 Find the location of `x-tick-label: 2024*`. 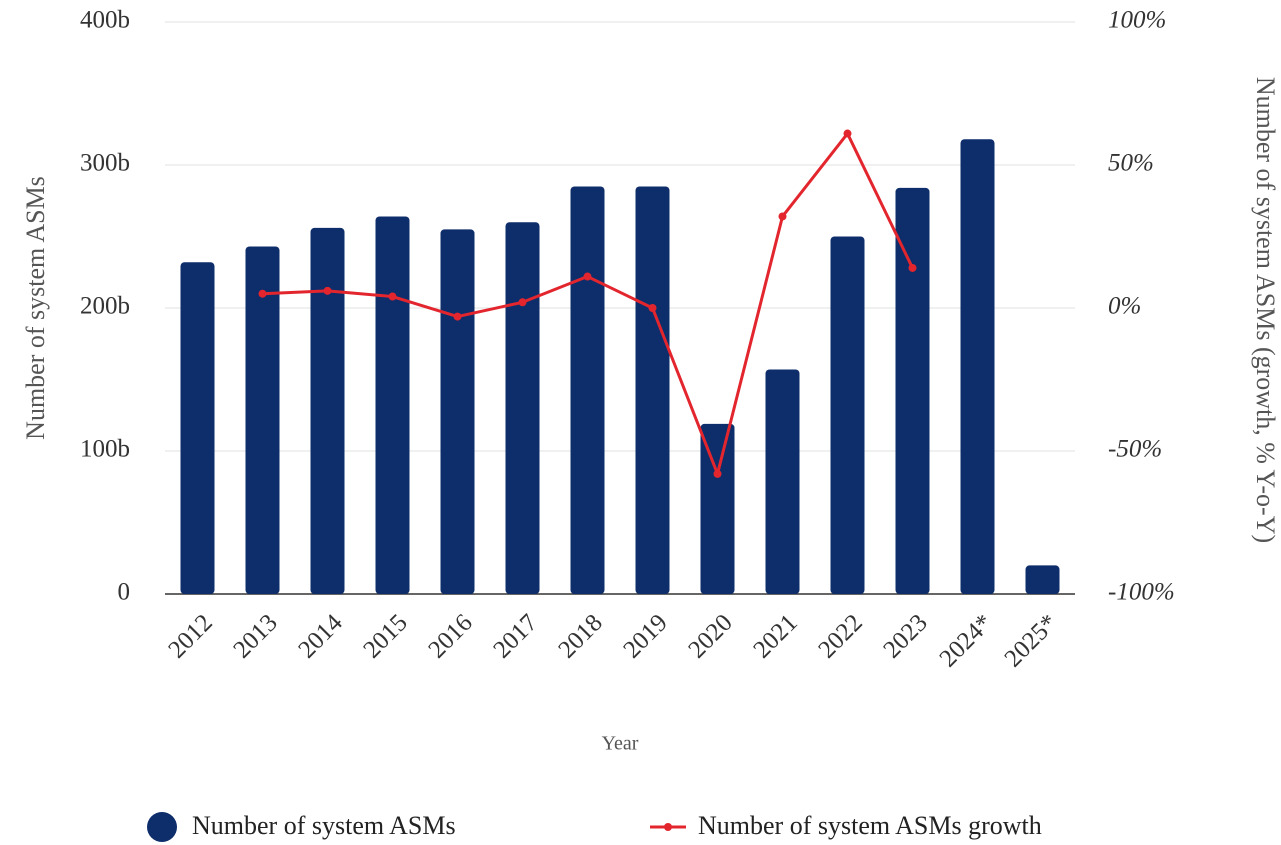

x-tick-label: 2024* is located at coordinates (966, 640).